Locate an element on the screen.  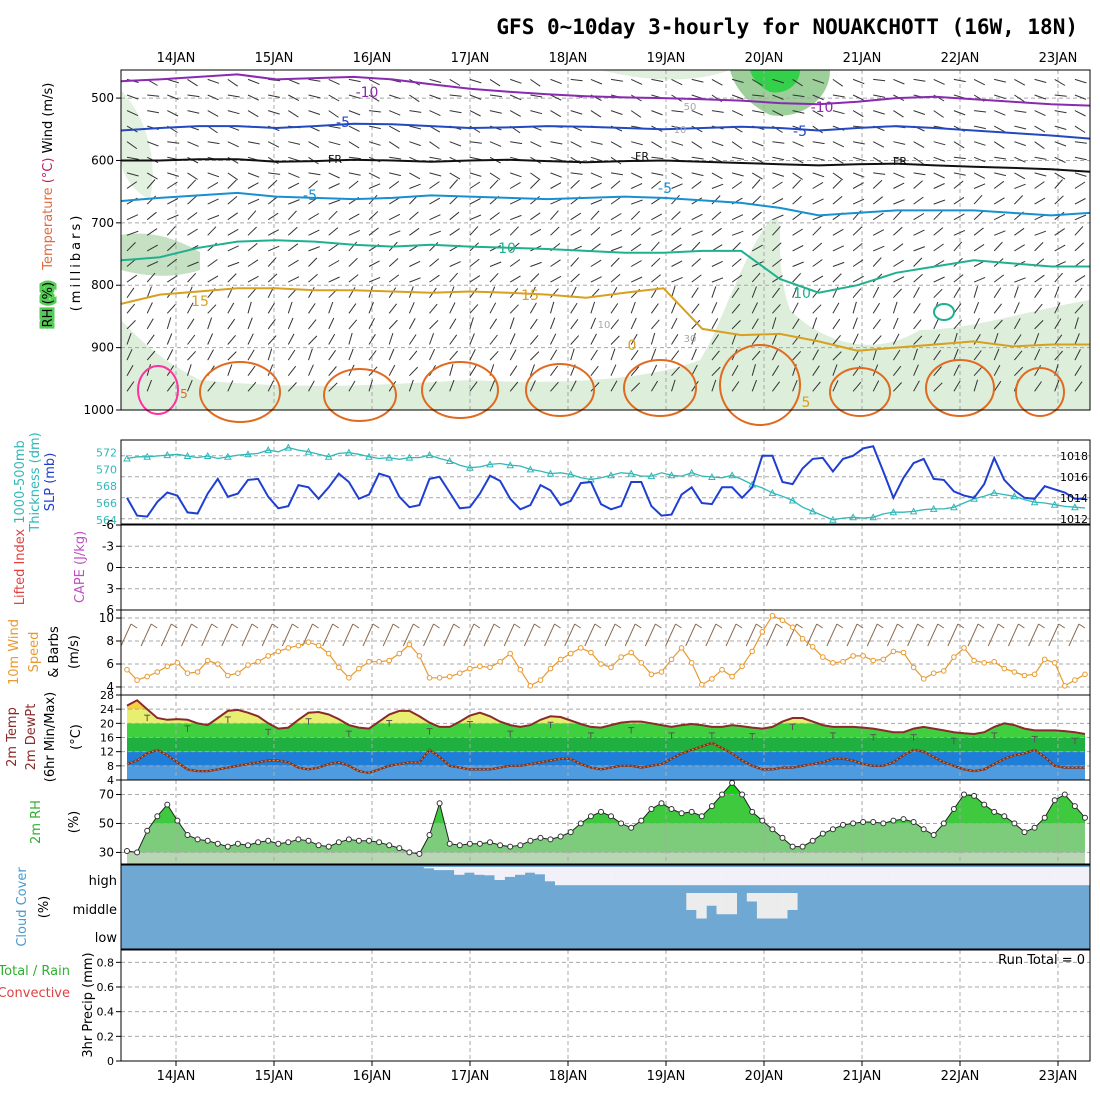
temp-ylabel-3: (6hr Min/Max) is located at coordinates (50, 737).